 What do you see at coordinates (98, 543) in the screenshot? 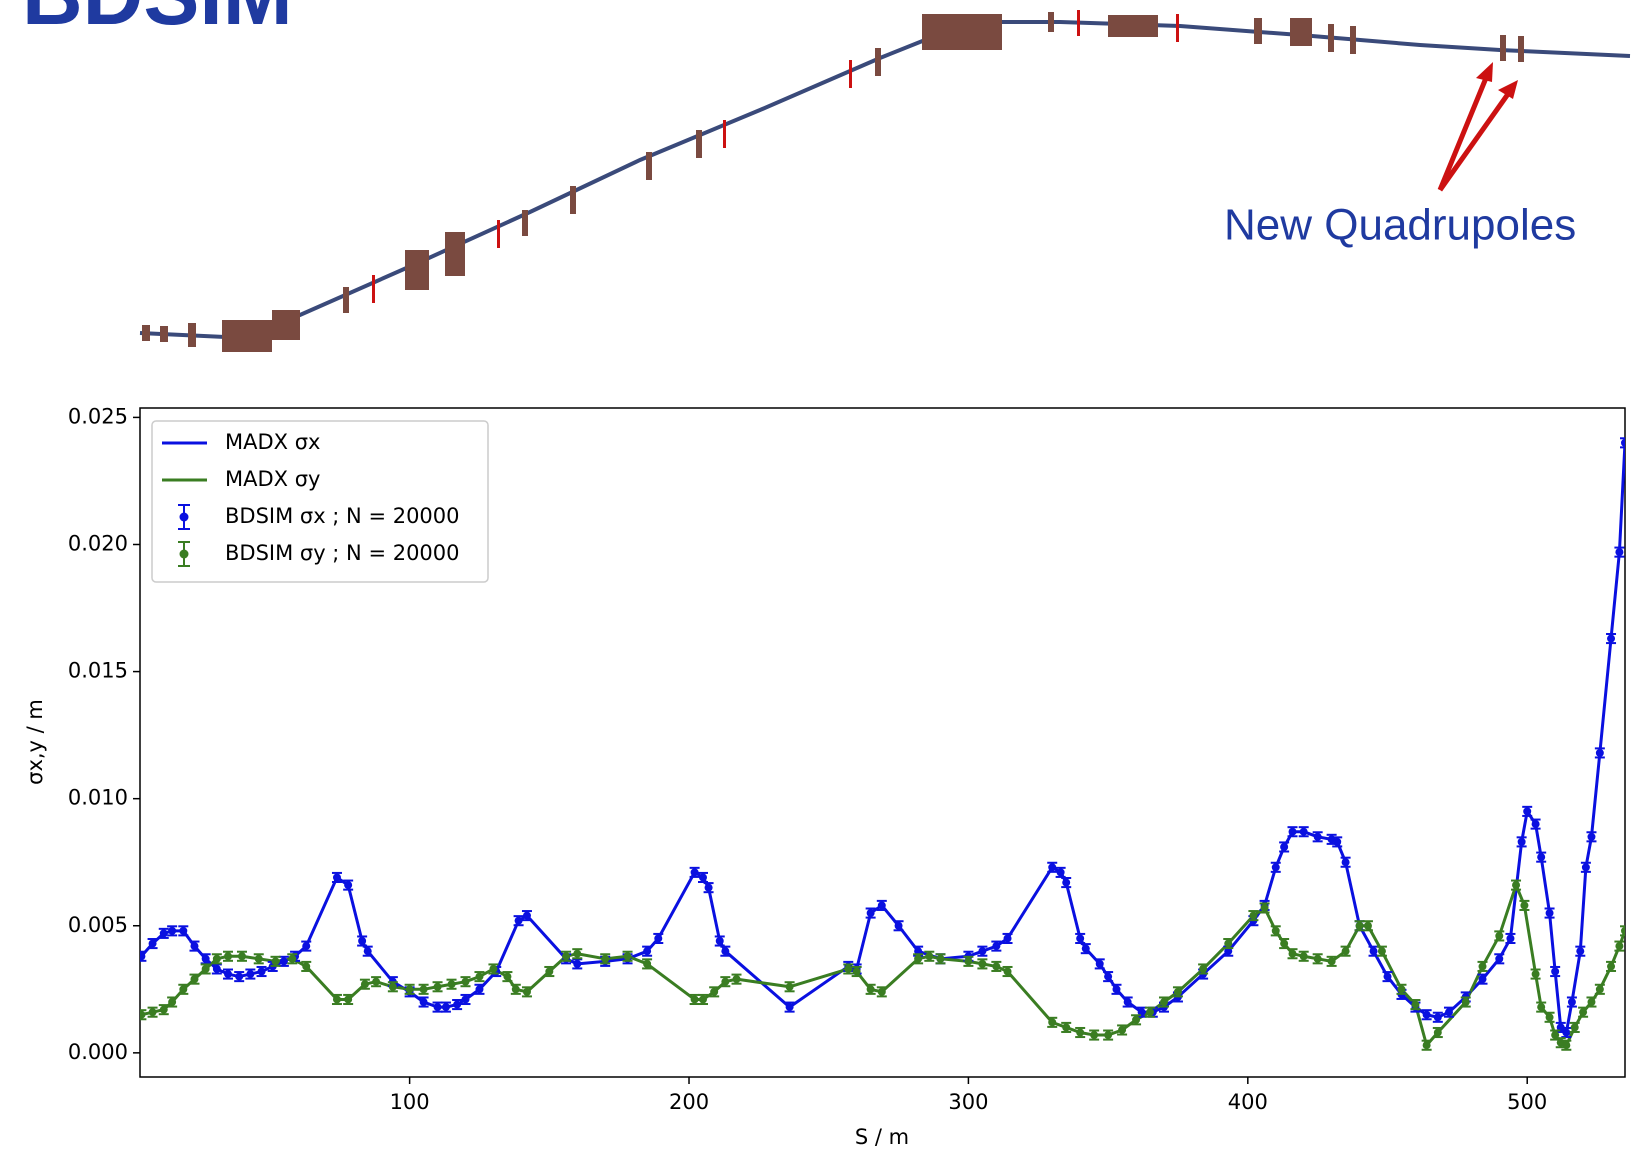
I see `y-tick-label: 0.020` at bounding box center [98, 543].